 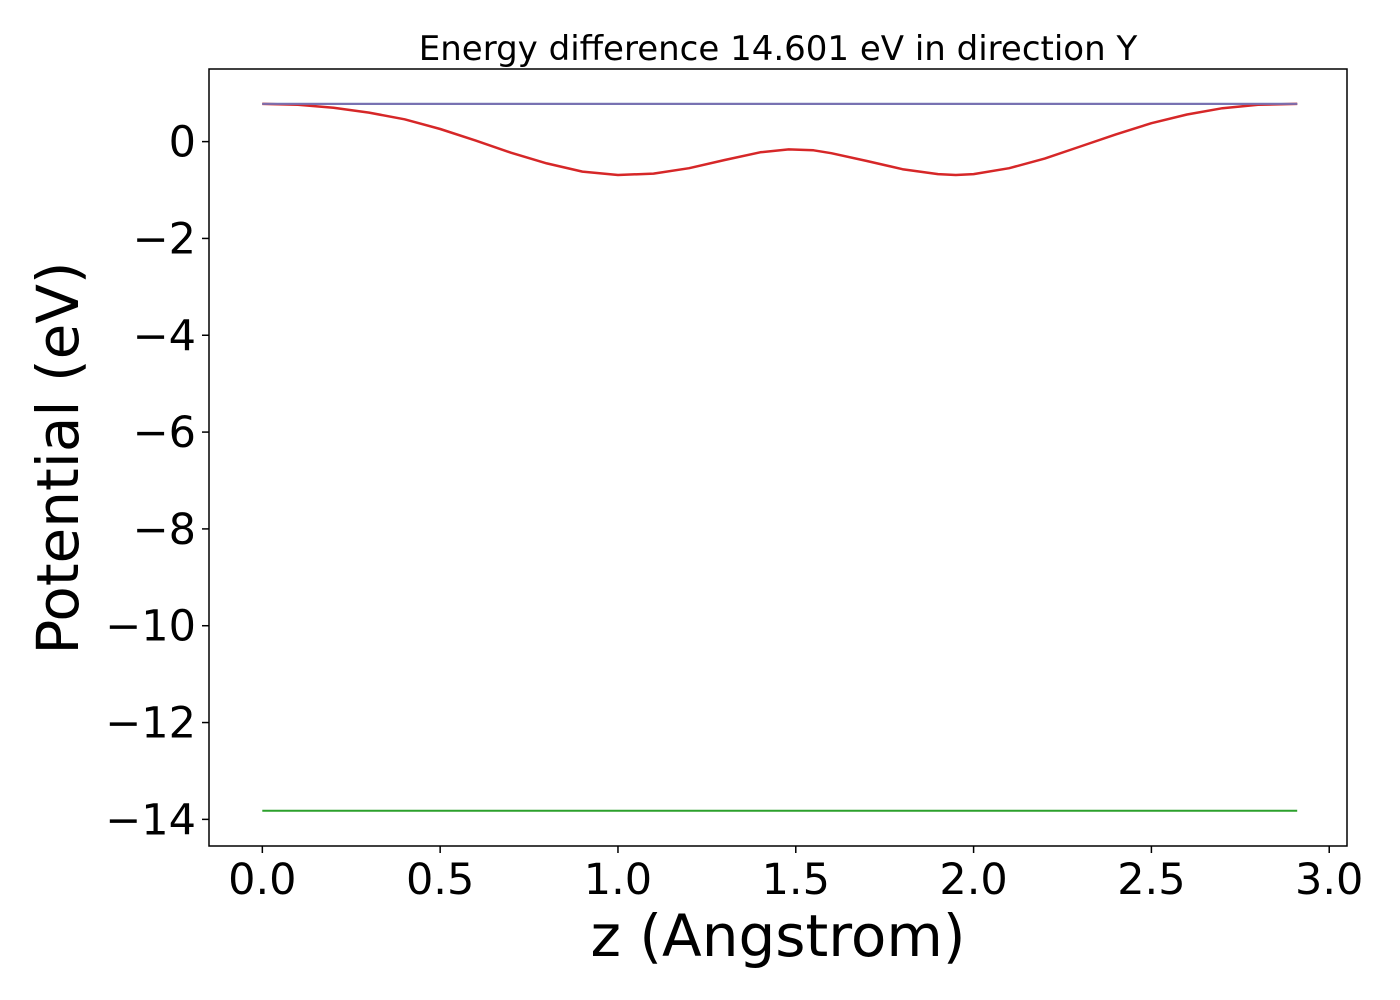 I want to click on x-axis-label: z (Angstrom), so click(x=778, y=936).